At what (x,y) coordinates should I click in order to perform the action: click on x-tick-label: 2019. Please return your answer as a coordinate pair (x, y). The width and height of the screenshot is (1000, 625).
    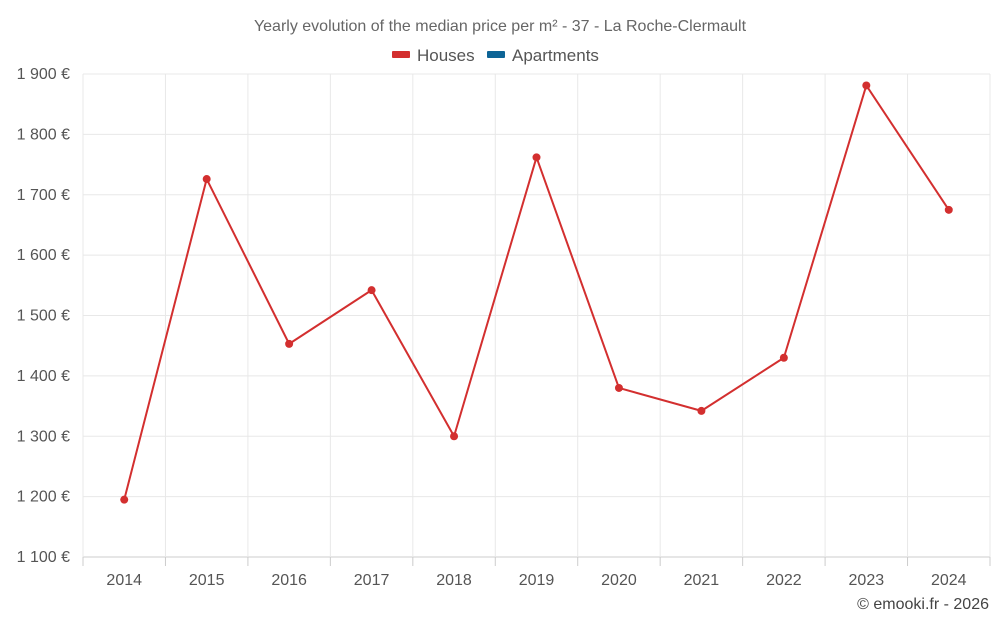
    Looking at the image, I should click on (537, 580).